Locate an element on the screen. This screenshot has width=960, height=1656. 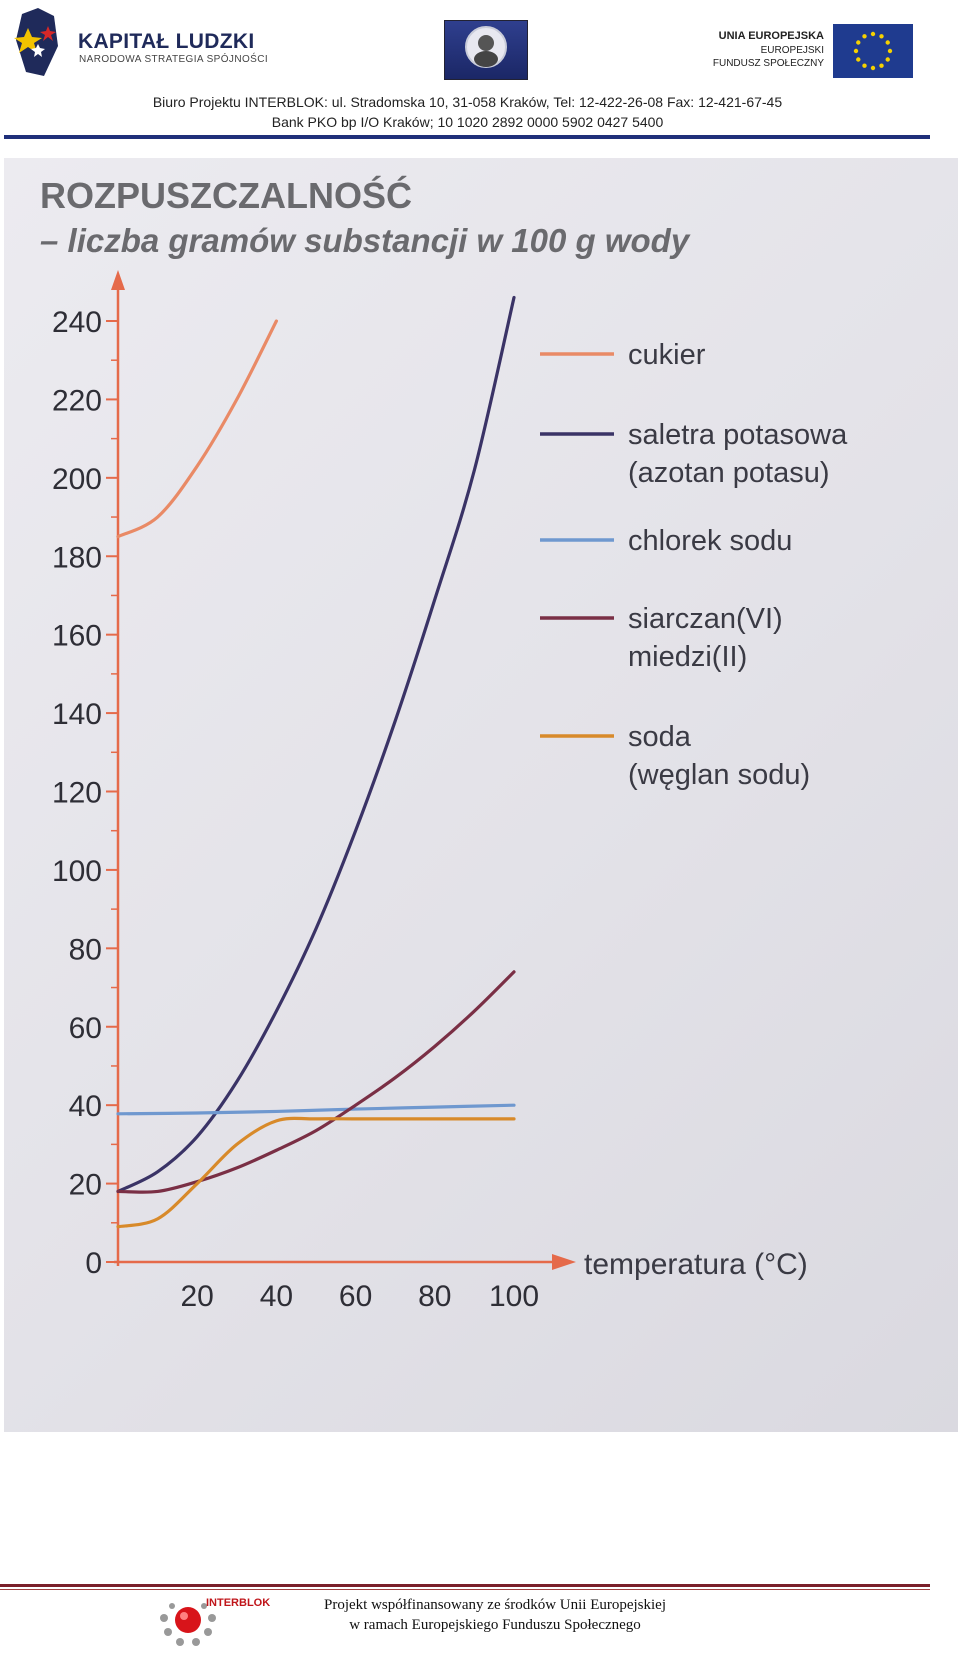
y-tick-label: 0 is located at coordinates (93, 1263).